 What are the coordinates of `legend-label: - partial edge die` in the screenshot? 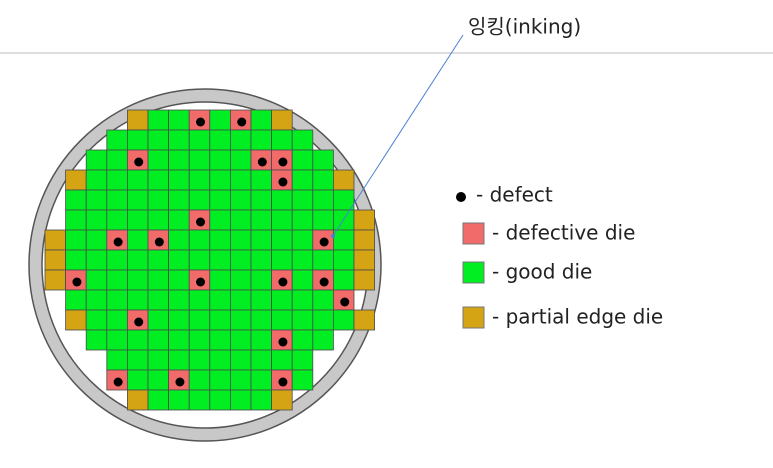 It's located at (577, 317).